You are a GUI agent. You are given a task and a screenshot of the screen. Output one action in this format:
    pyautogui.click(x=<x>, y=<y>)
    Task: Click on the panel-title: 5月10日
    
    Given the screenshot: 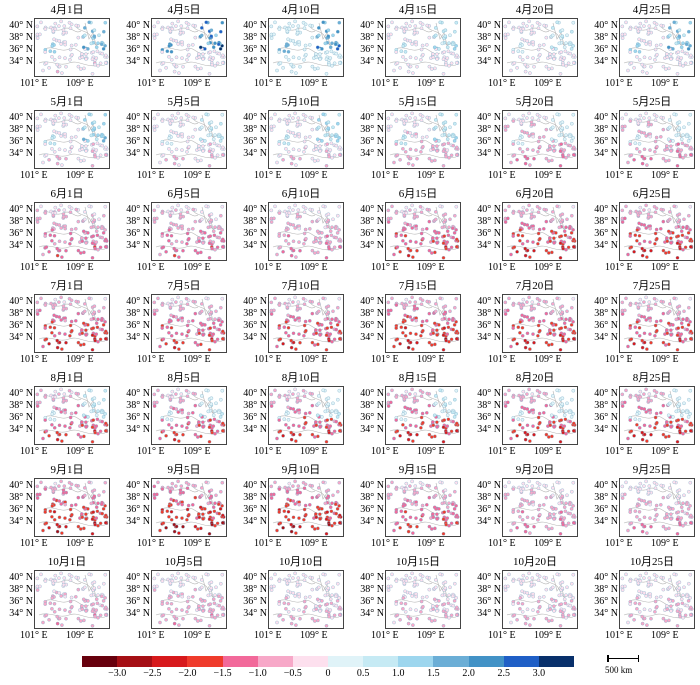 What is the action you would take?
    pyautogui.click(x=301, y=102)
    